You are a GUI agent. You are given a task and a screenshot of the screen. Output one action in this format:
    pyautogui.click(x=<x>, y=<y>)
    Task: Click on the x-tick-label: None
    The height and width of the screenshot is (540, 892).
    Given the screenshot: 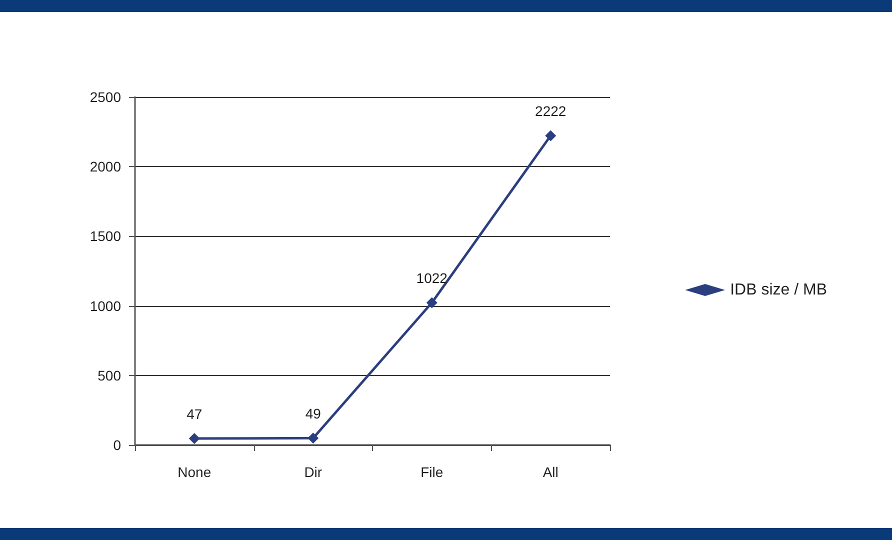 What is the action you would take?
    pyautogui.click(x=195, y=472)
    